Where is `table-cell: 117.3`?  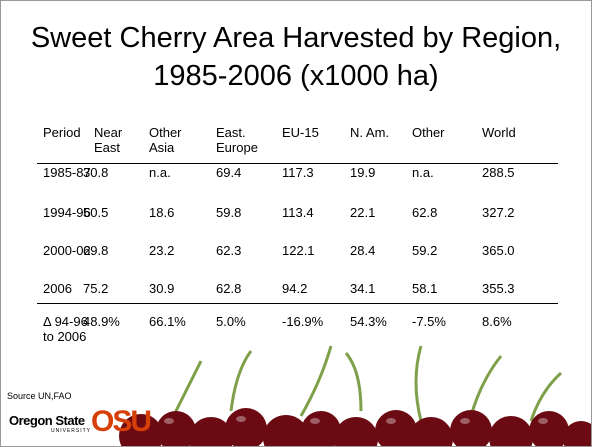 table-cell: 117.3 is located at coordinates (298, 172).